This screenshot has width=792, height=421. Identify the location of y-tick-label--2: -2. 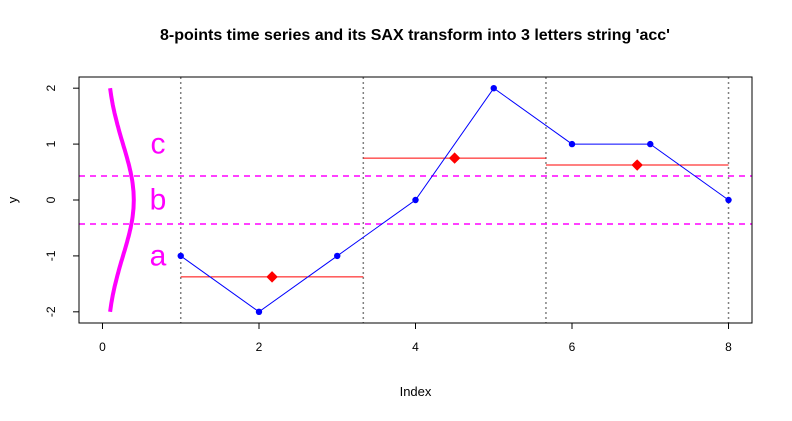
(51, 311).